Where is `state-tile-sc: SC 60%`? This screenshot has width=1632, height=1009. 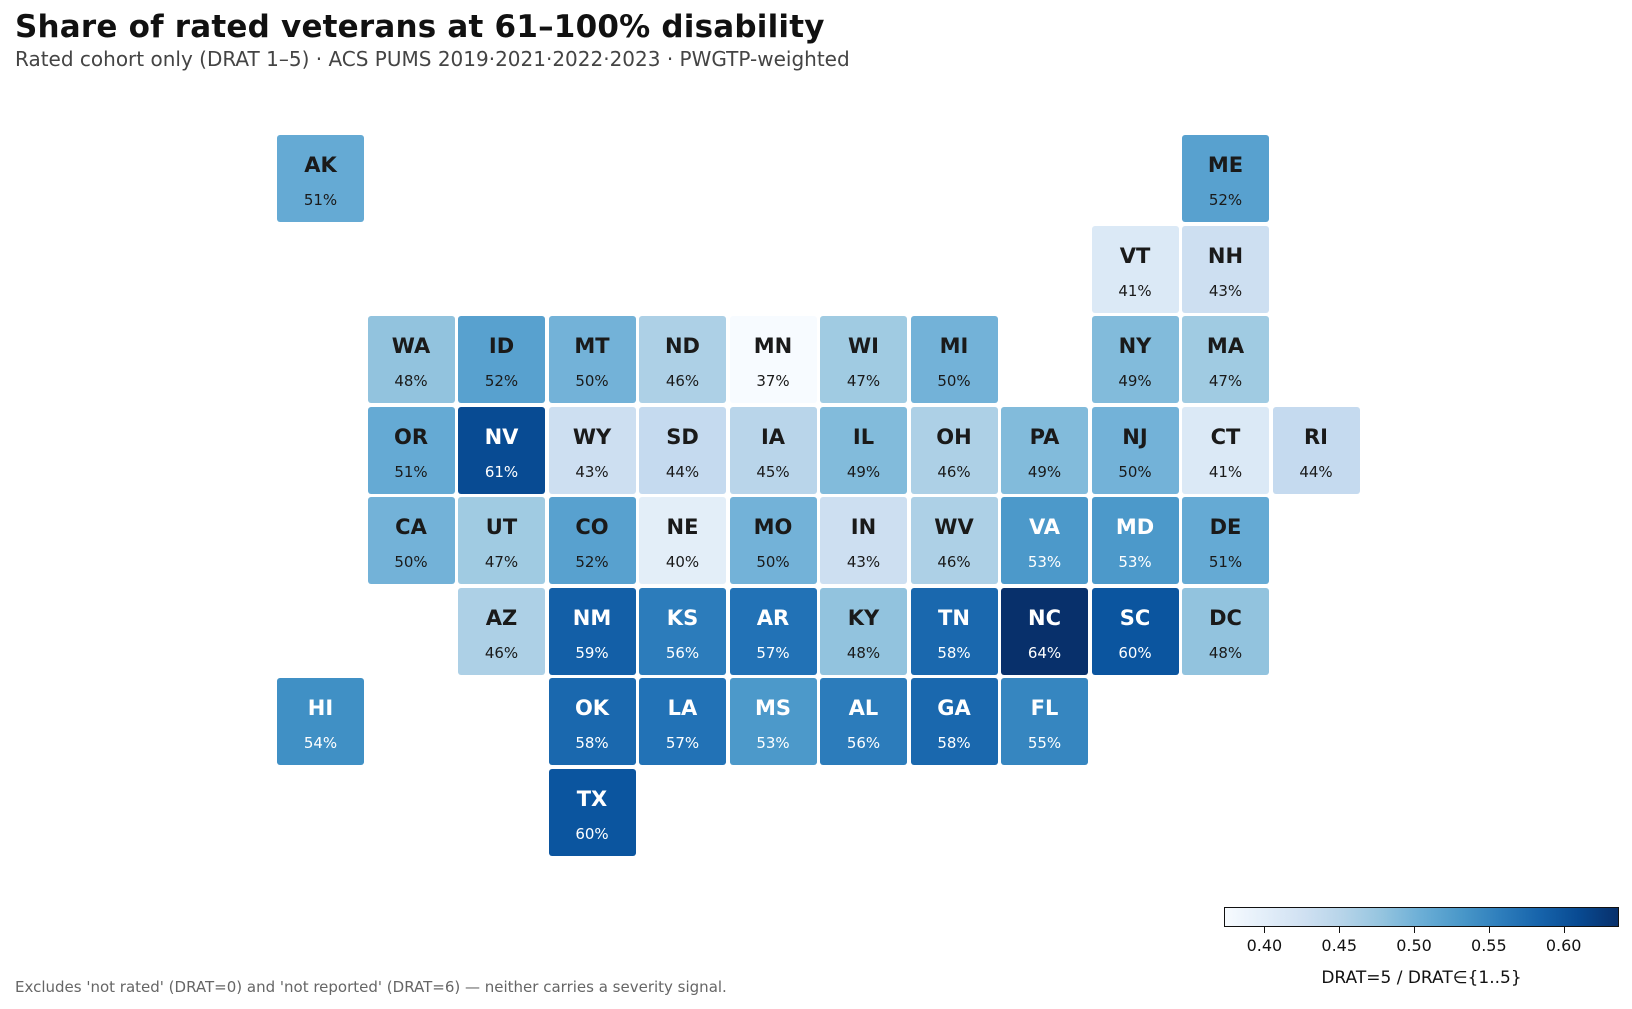 state-tile-sc: SC 60% is located at coordinates (1135, 631).